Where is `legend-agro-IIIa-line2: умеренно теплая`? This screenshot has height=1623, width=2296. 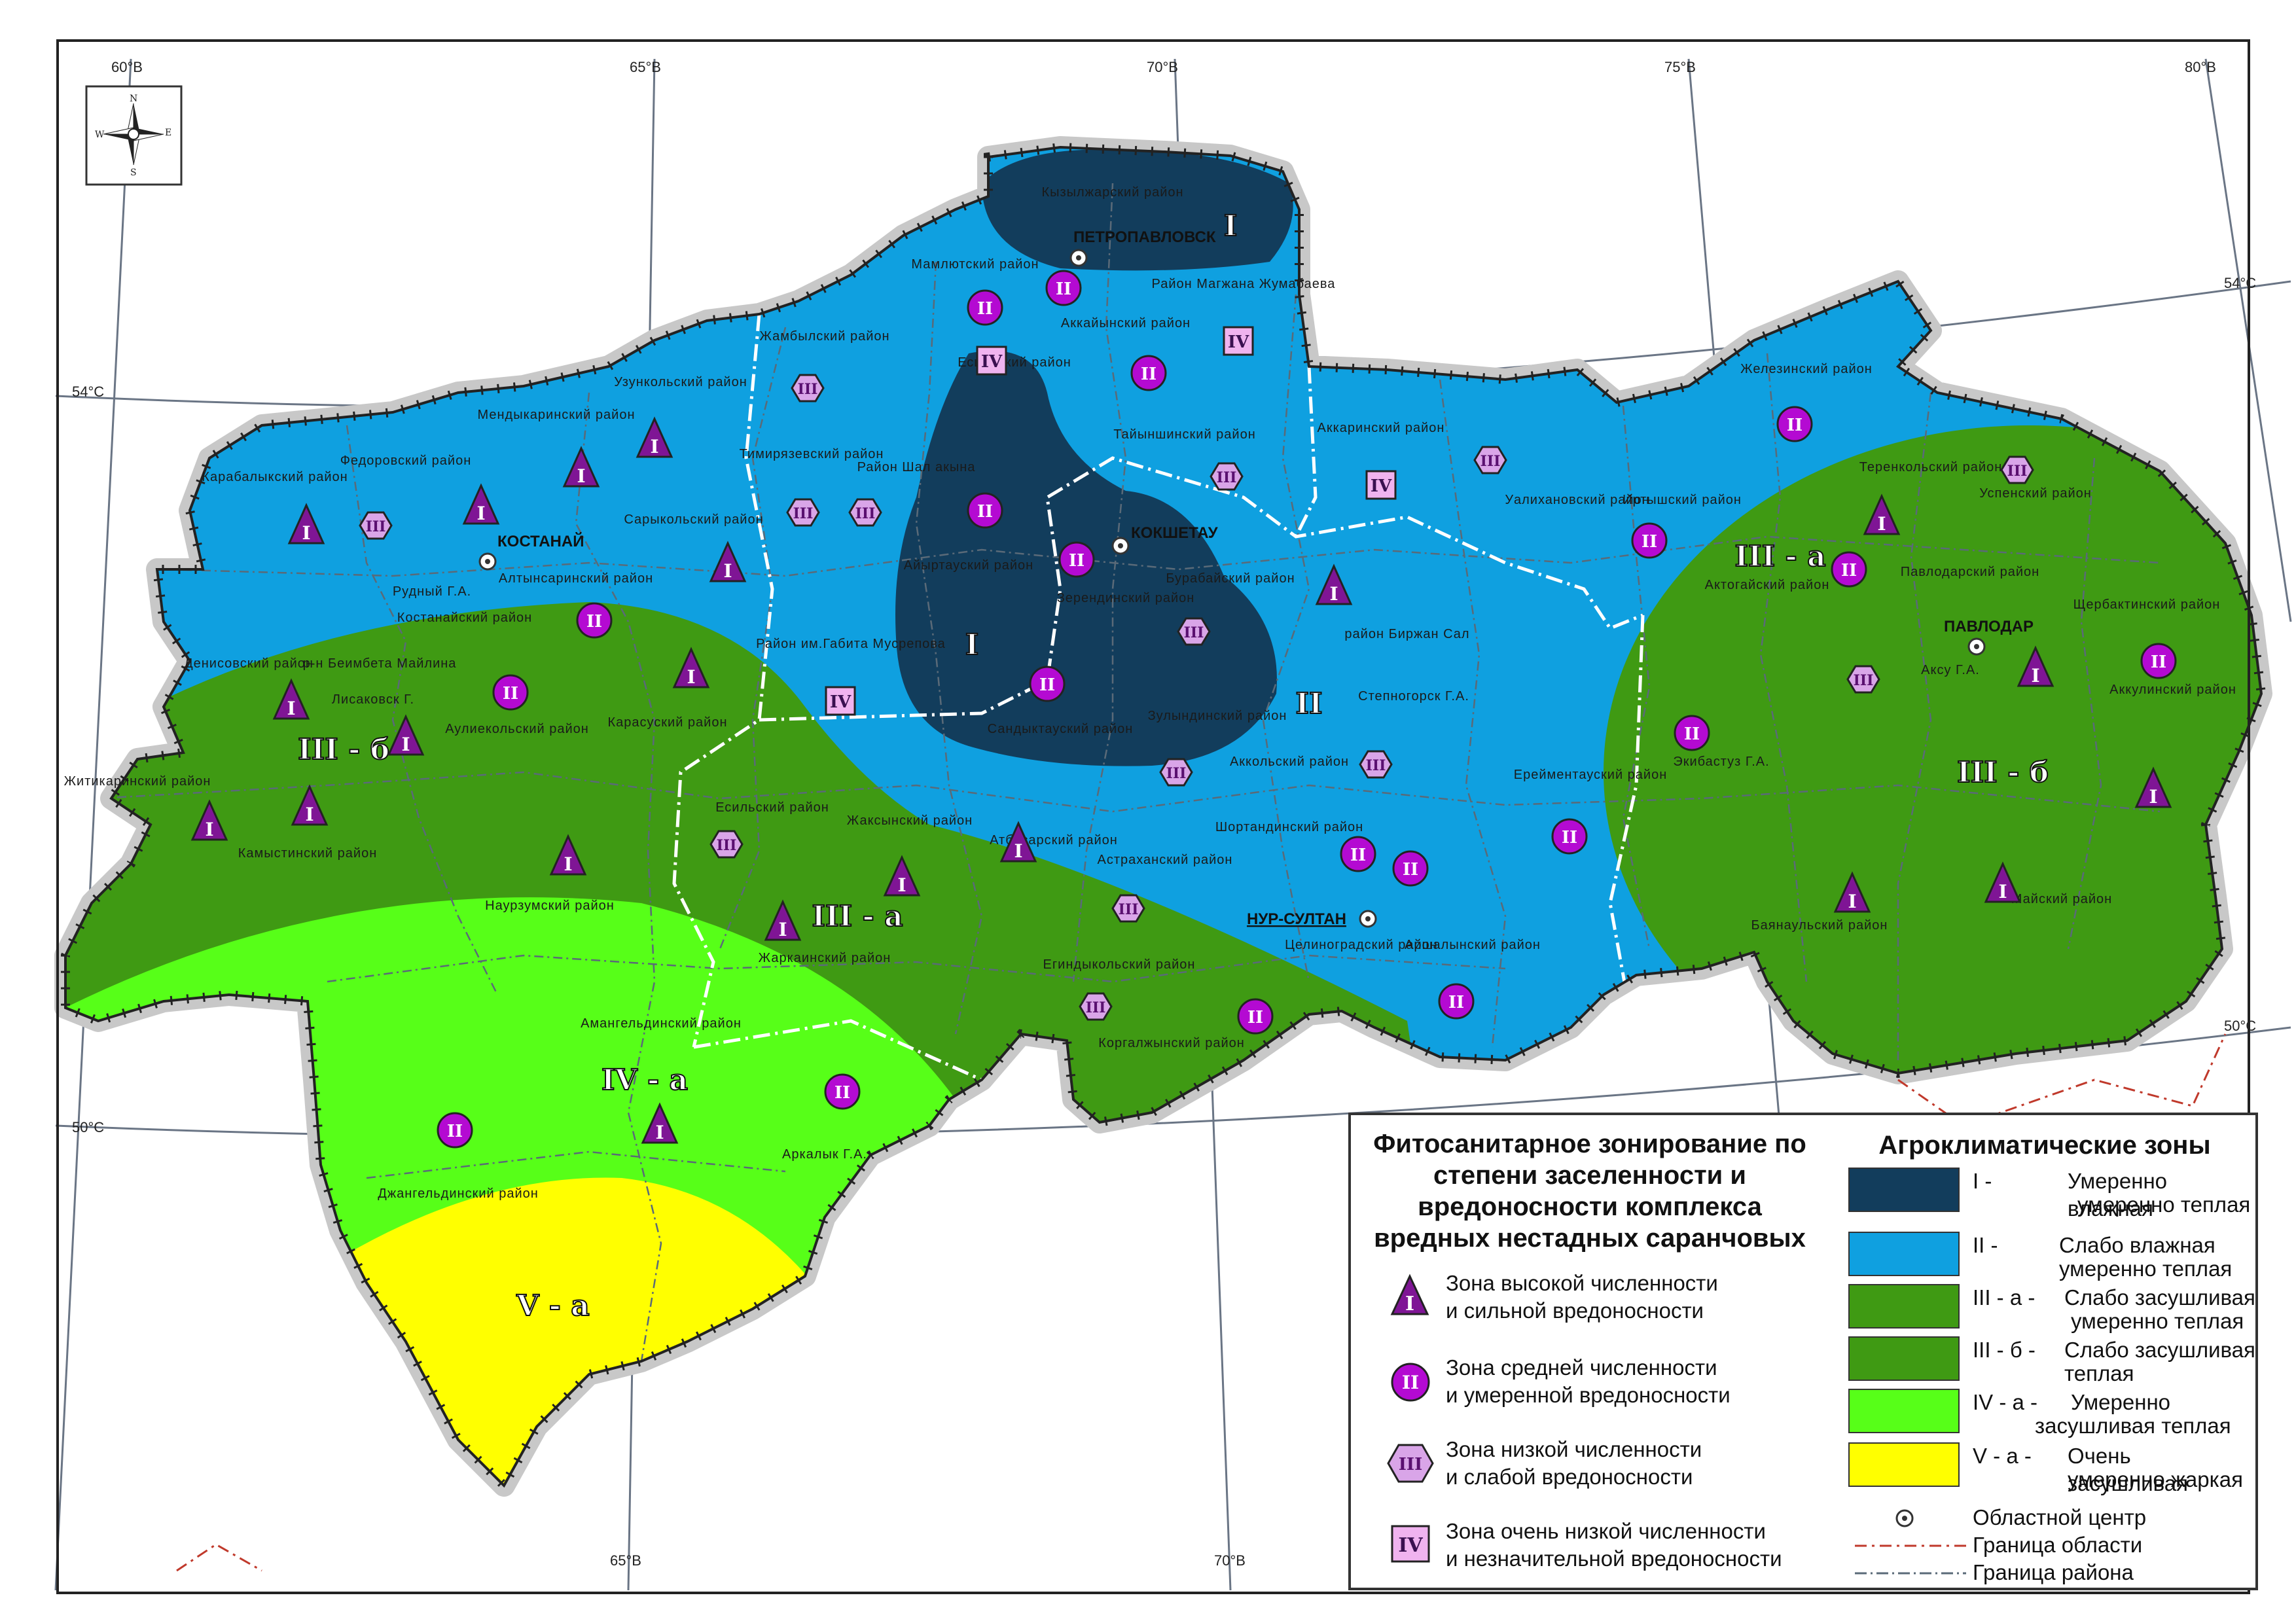 legend-agro-IIIa-line2: умеренно теплая is located at coordinates (2157, 1321).